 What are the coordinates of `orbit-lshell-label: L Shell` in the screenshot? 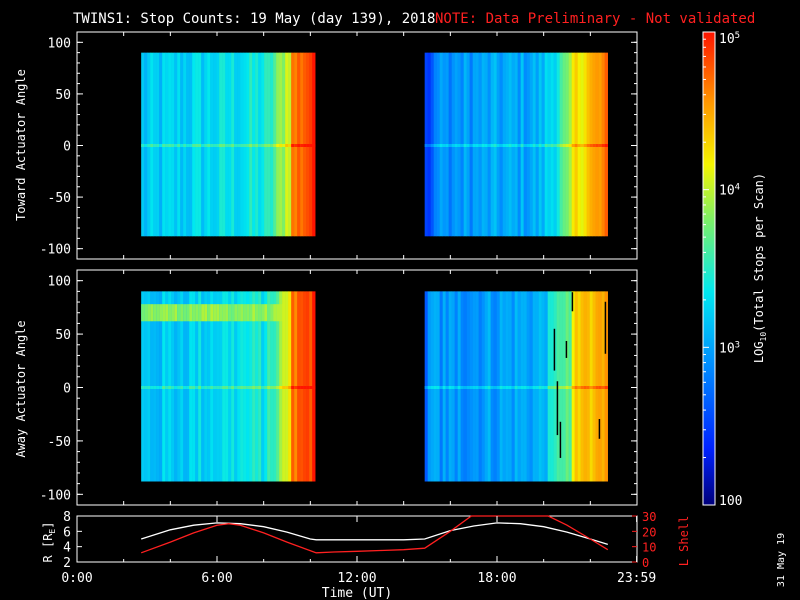 It's located at (684, 541).